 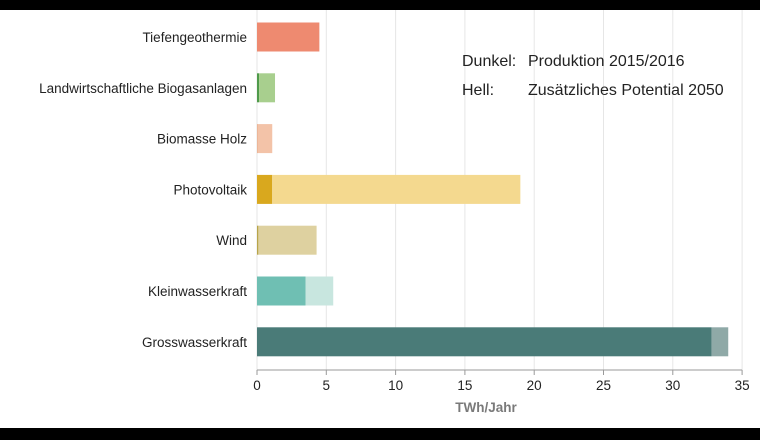 I want to click on category-label: Biomasse Holz, so click(x=202, y=139).